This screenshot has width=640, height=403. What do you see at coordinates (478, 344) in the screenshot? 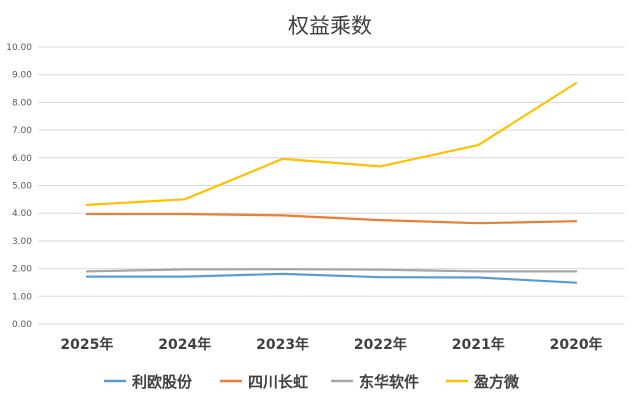
I see `x-tick-label: 2021年` at bounding box center [478, 344].